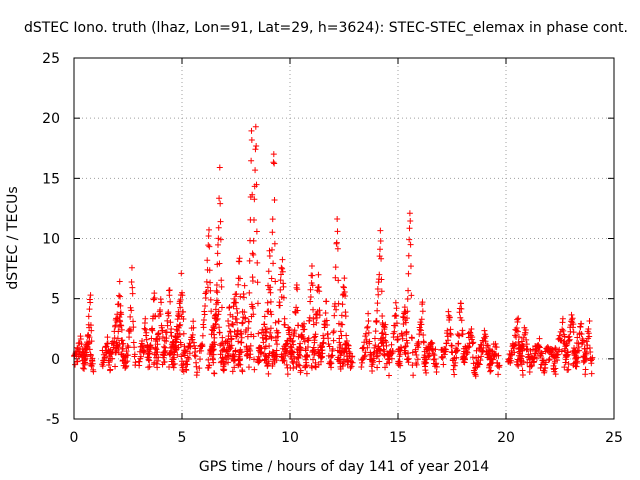 The height and width of the screenshot is (480, 640). I want to click on y-tick-label: 5, so click(55, 300).